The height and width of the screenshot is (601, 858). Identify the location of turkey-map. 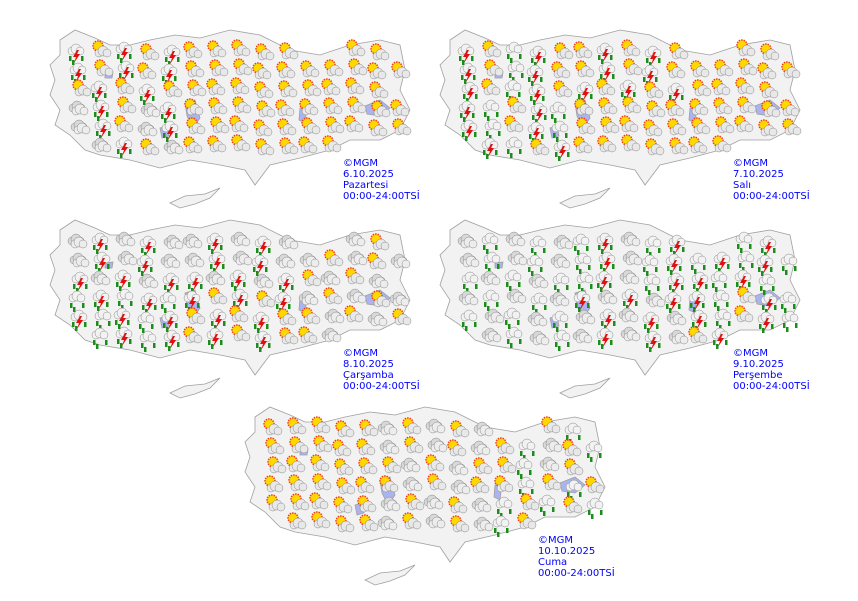
(620, 119).